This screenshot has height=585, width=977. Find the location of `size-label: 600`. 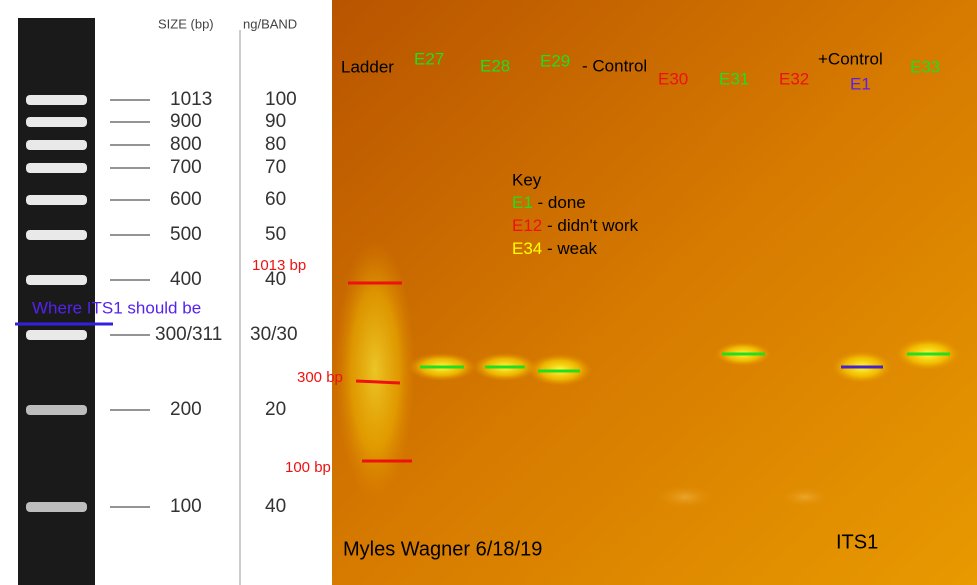

size-label: 600 is located at coordinates (186, 199).